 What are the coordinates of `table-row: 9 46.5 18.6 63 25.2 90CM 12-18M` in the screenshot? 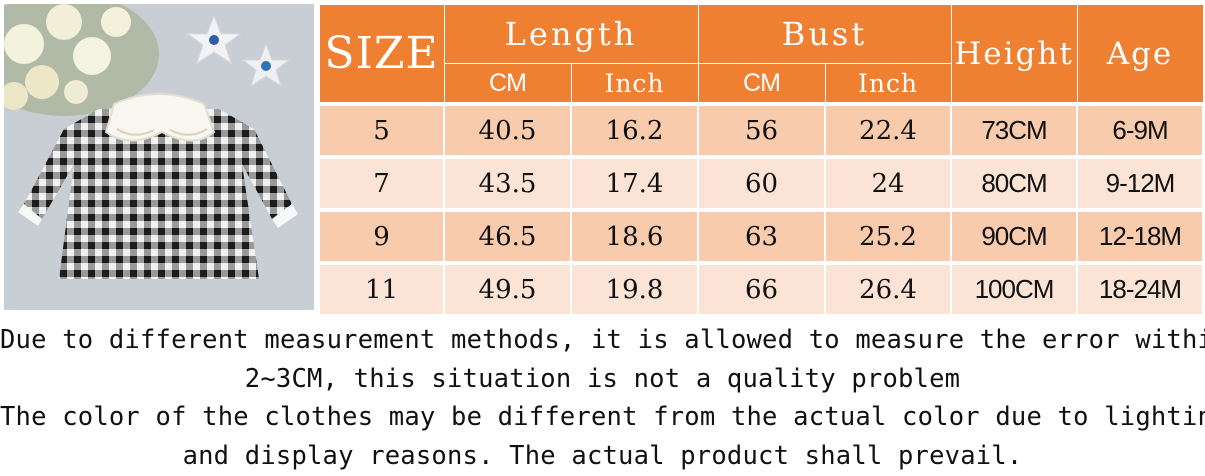 It's located at (761, 235).